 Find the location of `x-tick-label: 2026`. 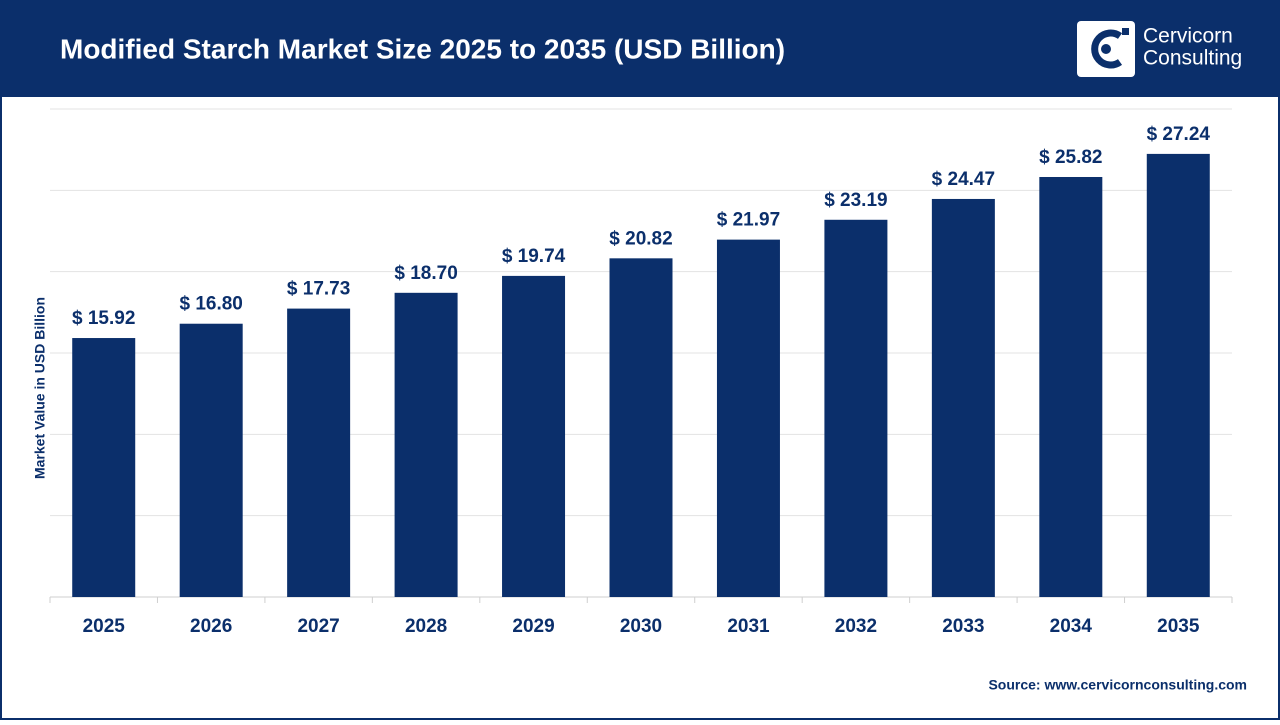

x-tick-label: 2026 is located at coordinates (211, 626).